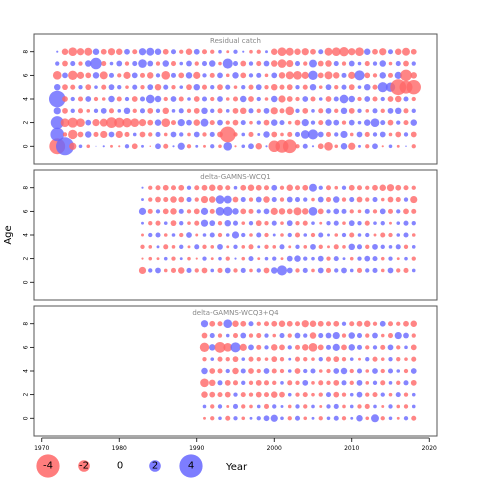  I want to click on legend: -4 -2 0 2 4, so click(119, 466).